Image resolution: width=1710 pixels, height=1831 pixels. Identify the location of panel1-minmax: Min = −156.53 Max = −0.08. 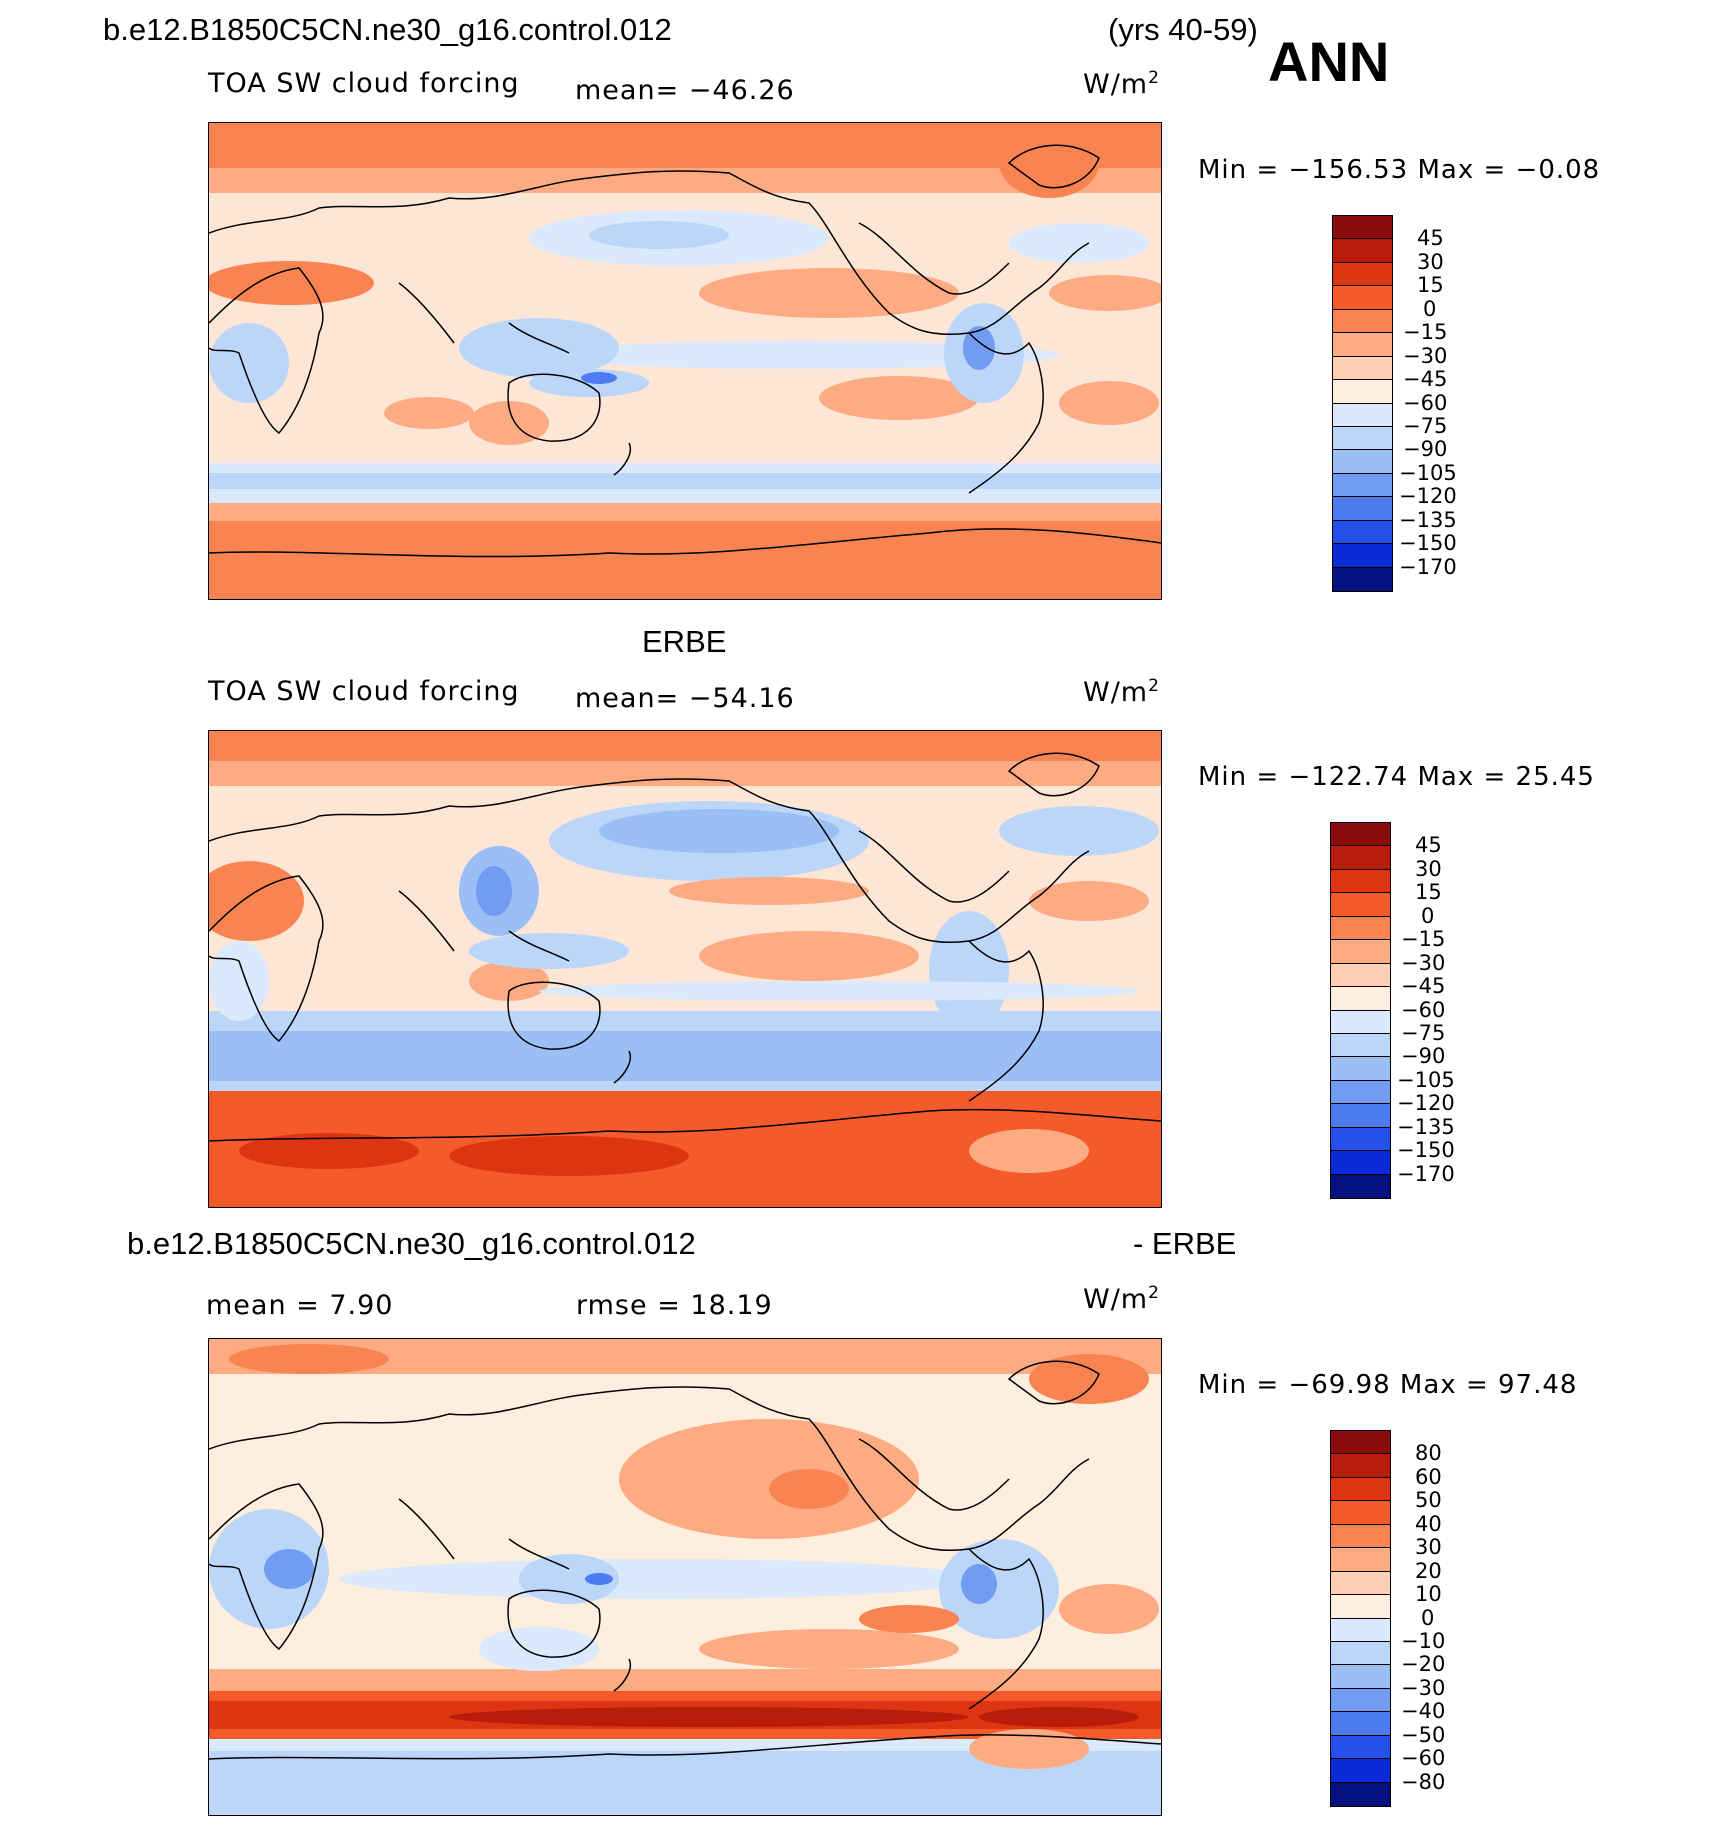
(1399, 170).